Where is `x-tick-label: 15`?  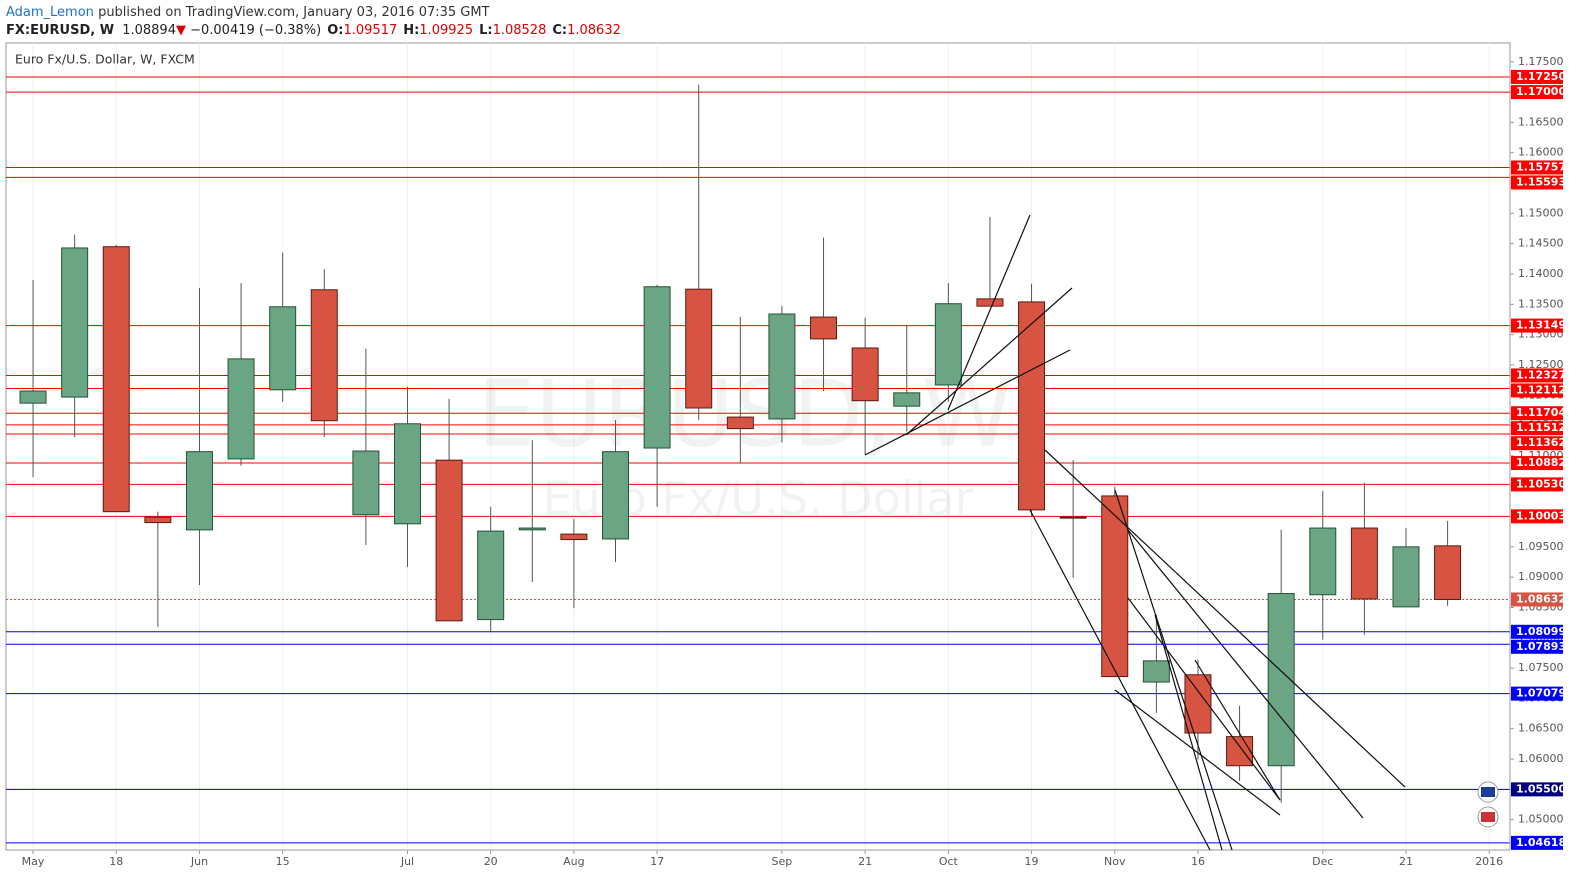
x-tick-label: 15 is located at coordinates (283, 861).